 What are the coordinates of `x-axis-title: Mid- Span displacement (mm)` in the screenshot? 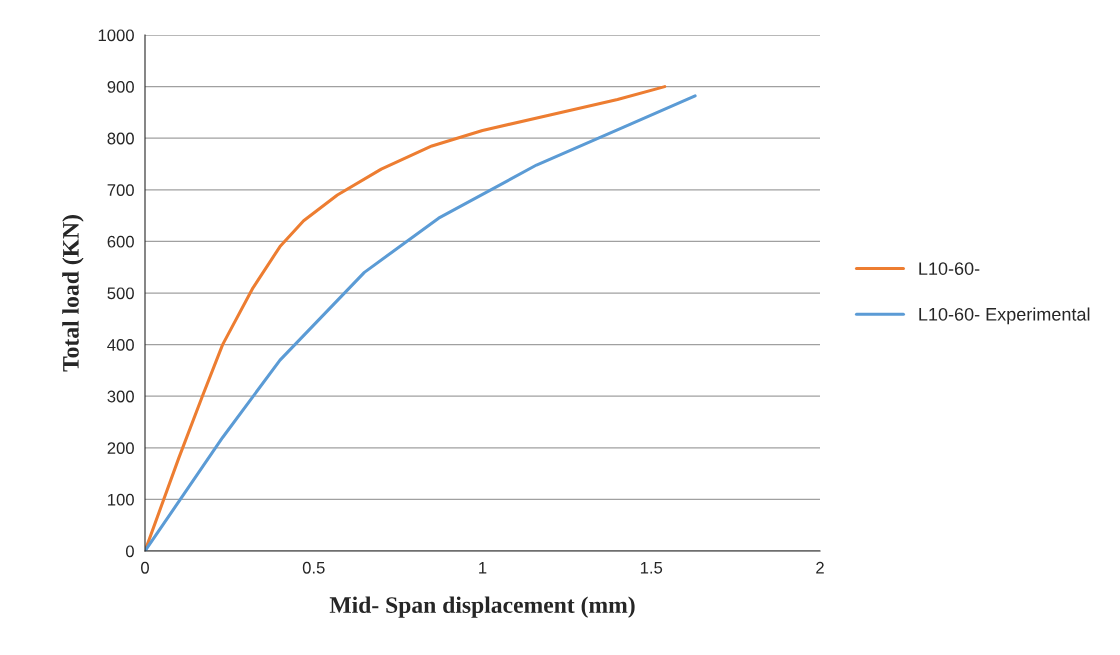 It's located at (482, 607).